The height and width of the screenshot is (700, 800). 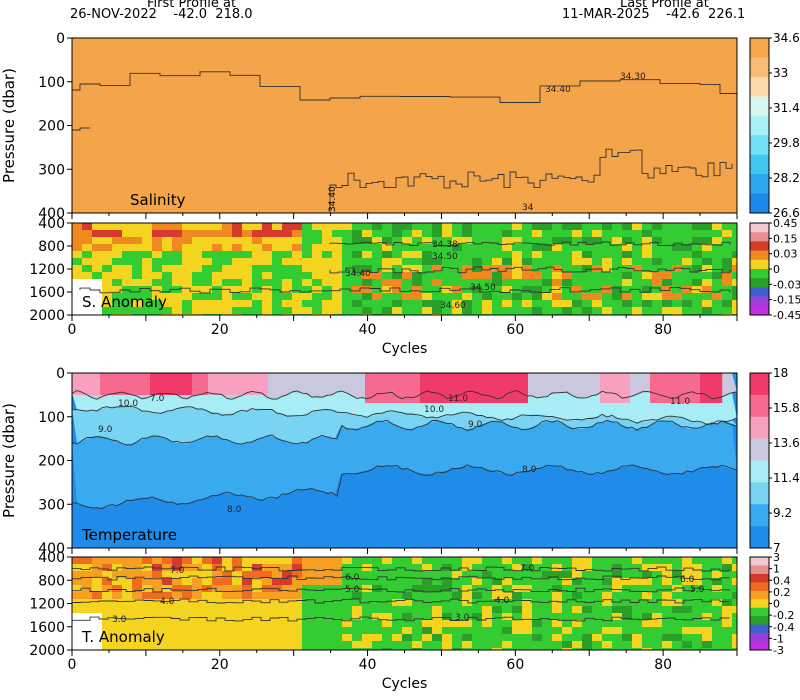 What do you see at coordinates (47, 605) in the screenshot?
I see `y-tick-label: 1200` at bounding box center [47, 605].